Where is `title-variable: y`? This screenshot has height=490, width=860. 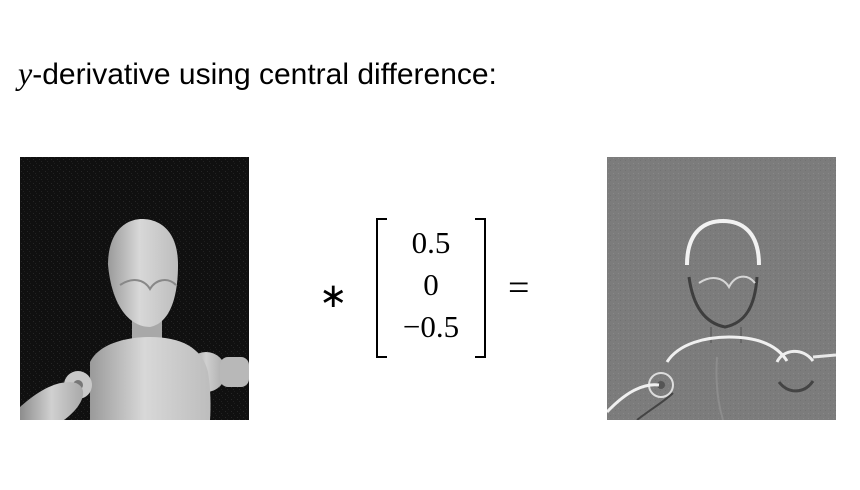 title-variable: y is located at coordinates (25, 73).